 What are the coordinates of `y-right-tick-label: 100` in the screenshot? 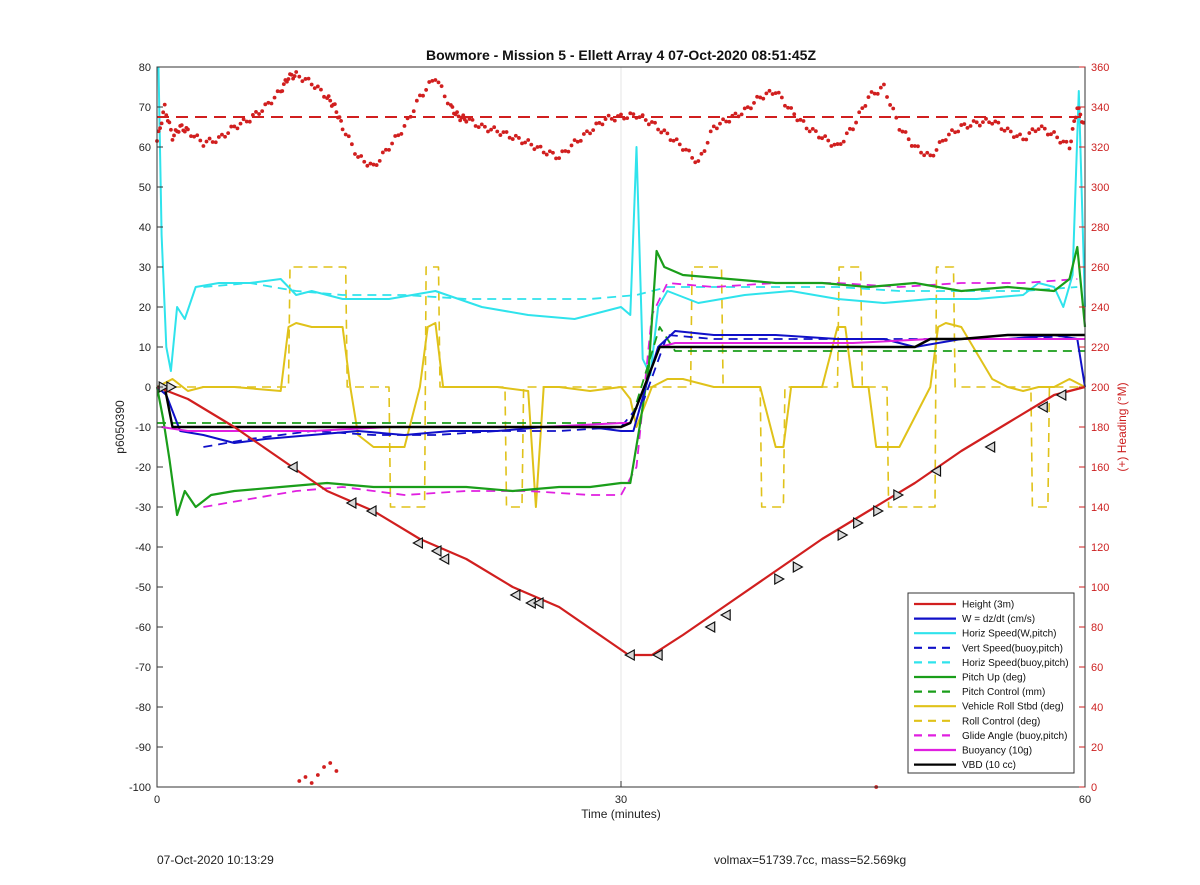 It's located at (1100, 588).